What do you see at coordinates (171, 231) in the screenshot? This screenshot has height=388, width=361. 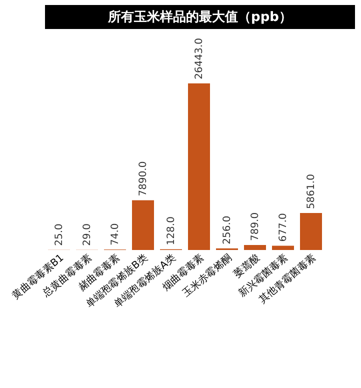 I see `data-label: 128.0` at bounding box center [171, 231].